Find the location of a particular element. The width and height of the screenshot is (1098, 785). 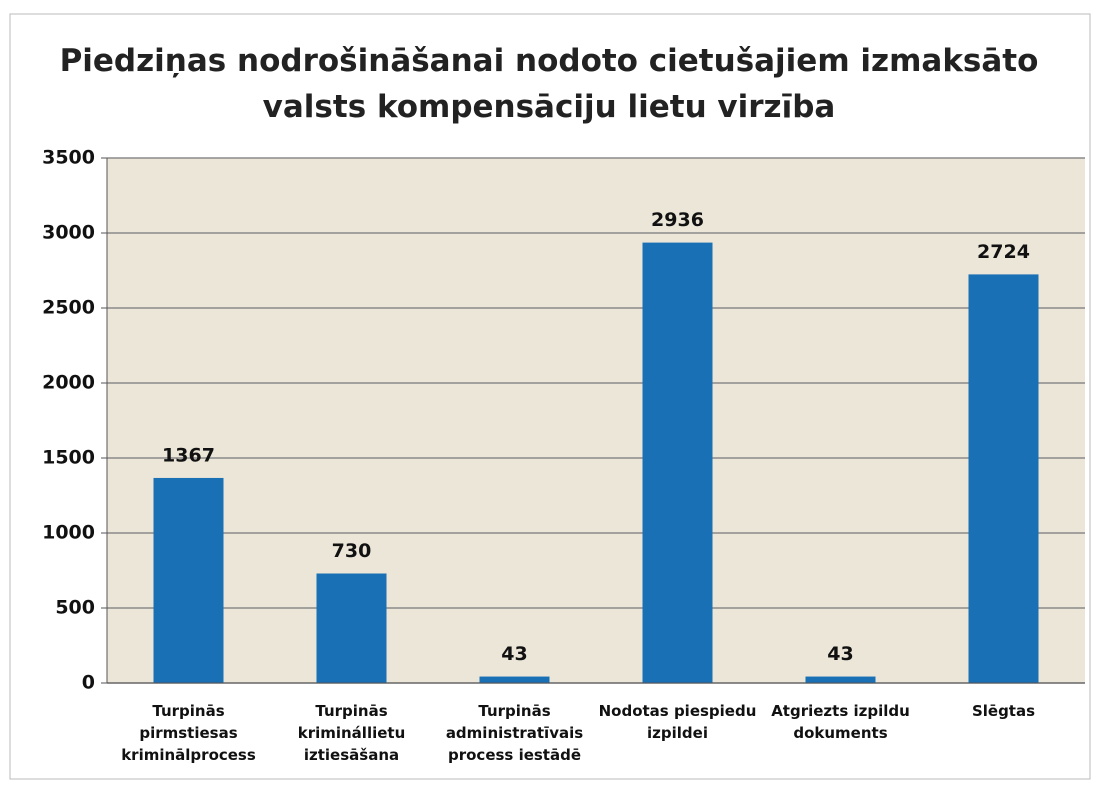

y-tick-label: 2000 is located at coordinates (68, 383).